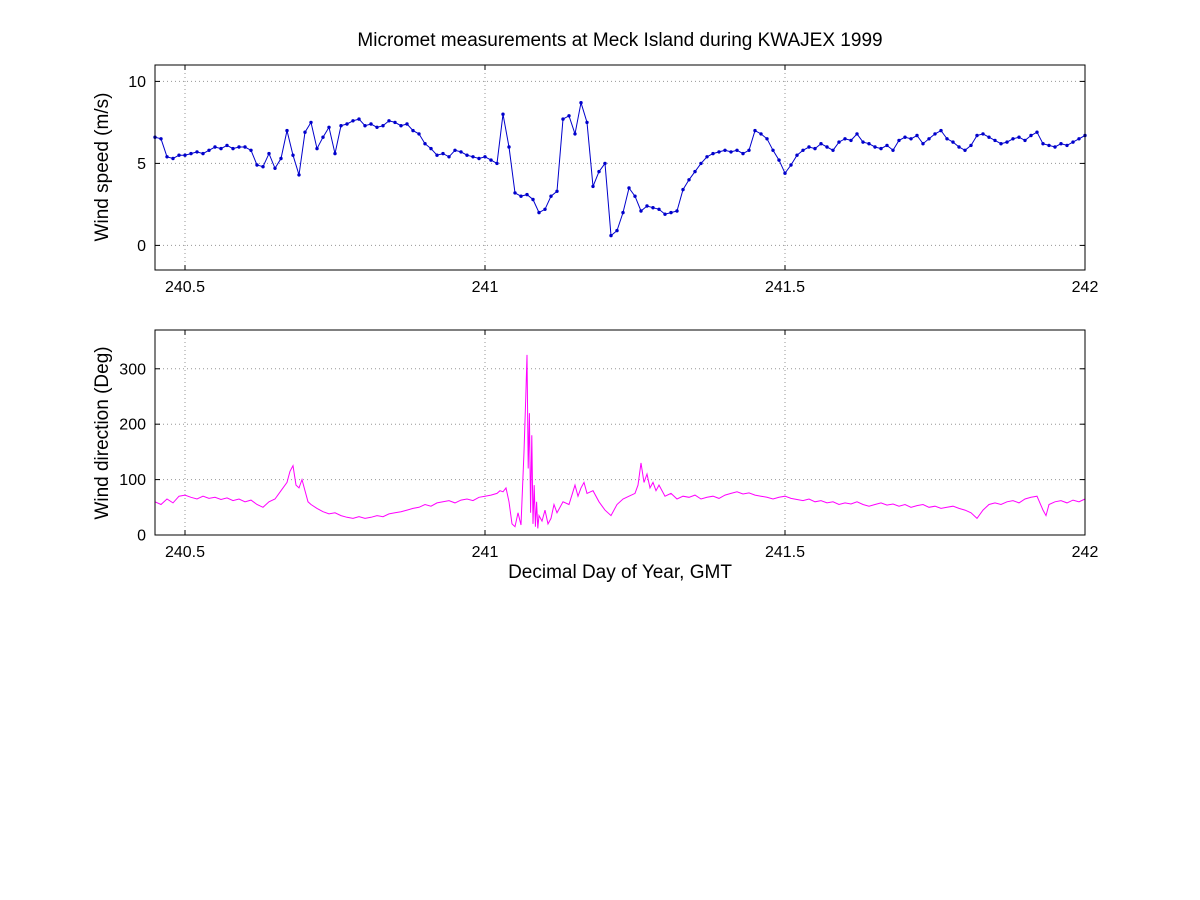  What do you see at coordinates (132, 369) in the screenshot?
I see `y-tick-label: 300` at bounding box center [132, 369].